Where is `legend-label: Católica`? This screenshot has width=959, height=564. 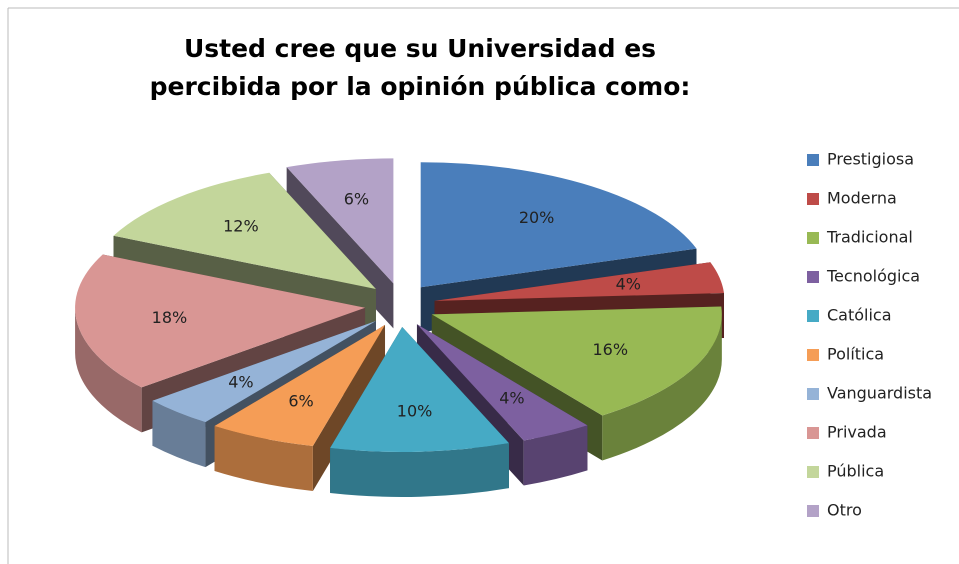
legend-label: Católica is located at coordinates (859, 315).